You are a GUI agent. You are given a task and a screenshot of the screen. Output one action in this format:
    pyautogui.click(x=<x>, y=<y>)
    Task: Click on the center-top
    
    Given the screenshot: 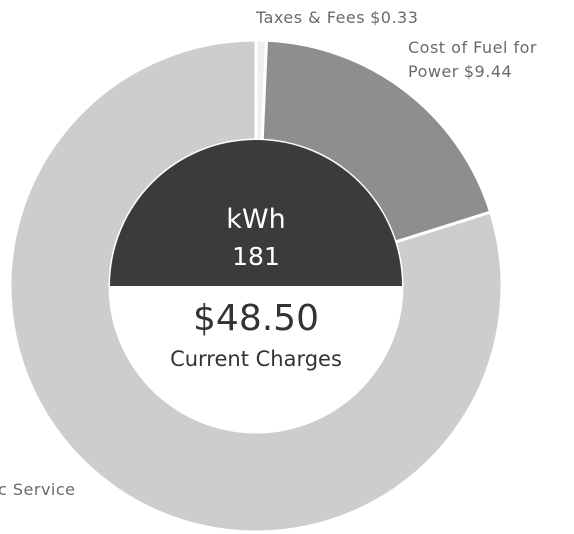 What is the action you would take?
    pyautogui.click(x=256, y=213)
    